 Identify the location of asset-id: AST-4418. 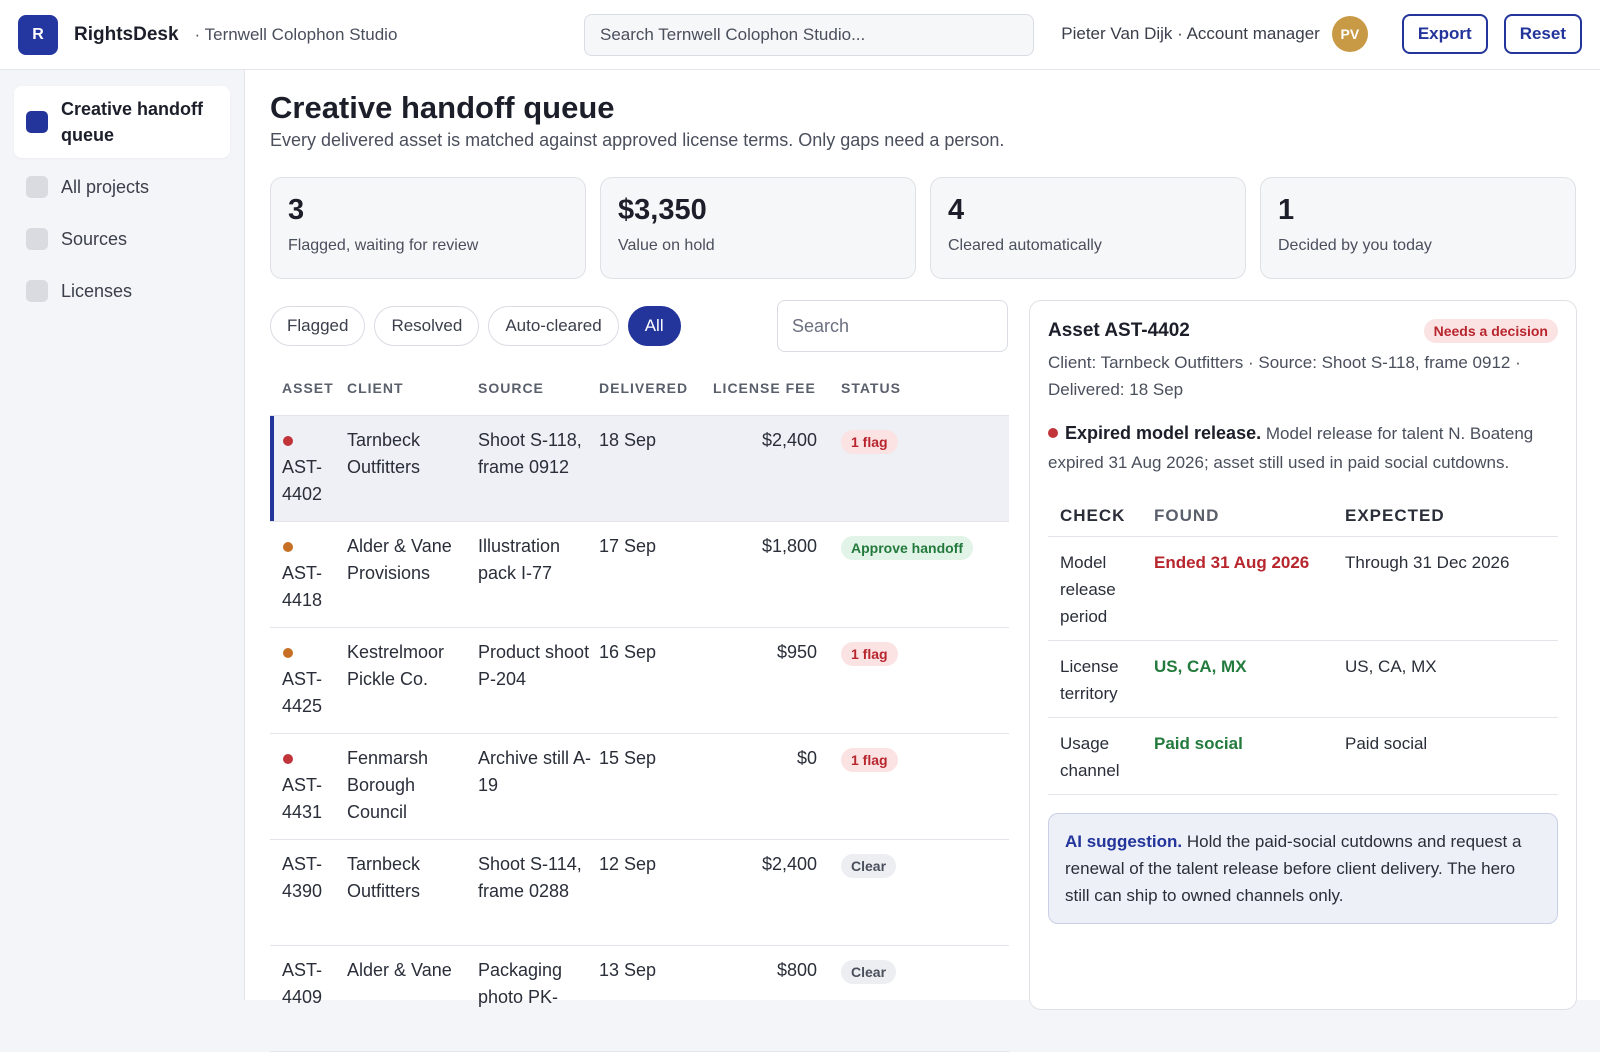
(302, 586).